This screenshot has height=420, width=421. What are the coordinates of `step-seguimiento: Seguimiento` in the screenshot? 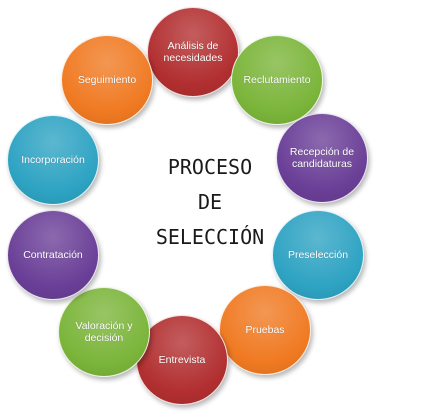 It's located at (107, 80).